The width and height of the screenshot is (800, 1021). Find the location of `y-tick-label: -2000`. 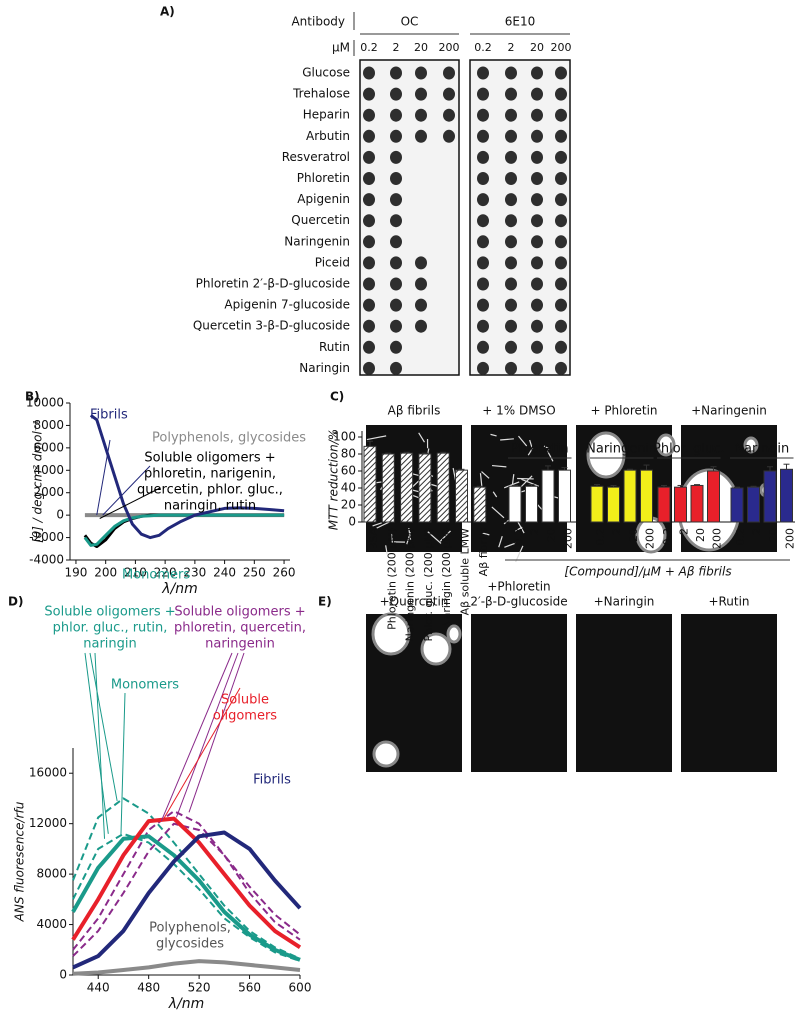

y-tick-label: -2000 is located at coordinates (46, 537).